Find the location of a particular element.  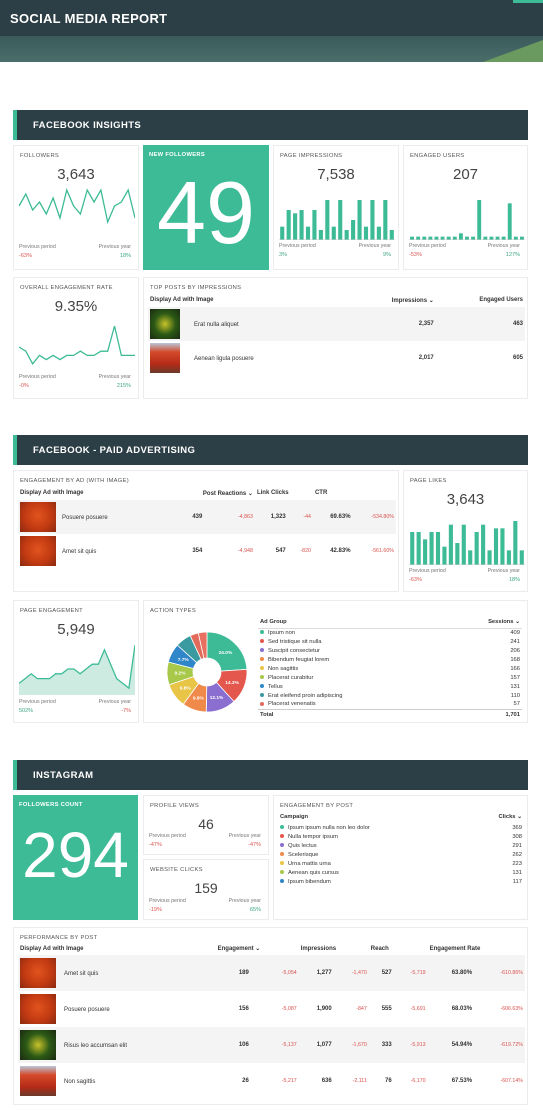

engagement-by-ad-label: ENGAGEMENT BY AD (WITH IMAGE) is located at coordinates (74, 481).